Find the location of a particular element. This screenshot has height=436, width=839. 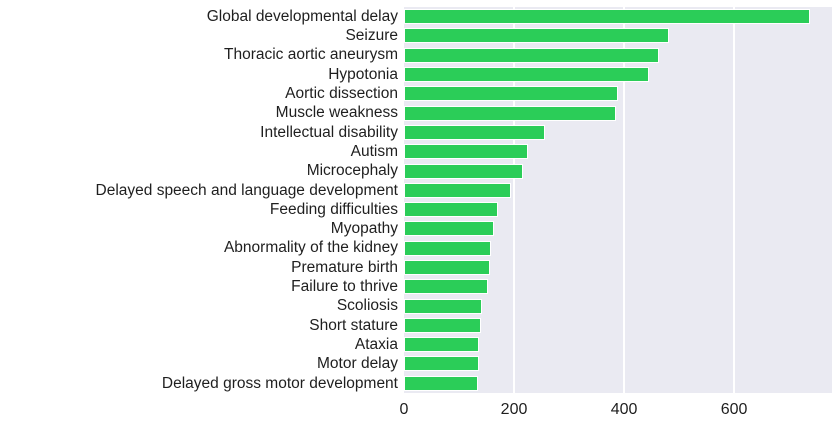

category-label: Seizure is located at coordinates (371, 36).